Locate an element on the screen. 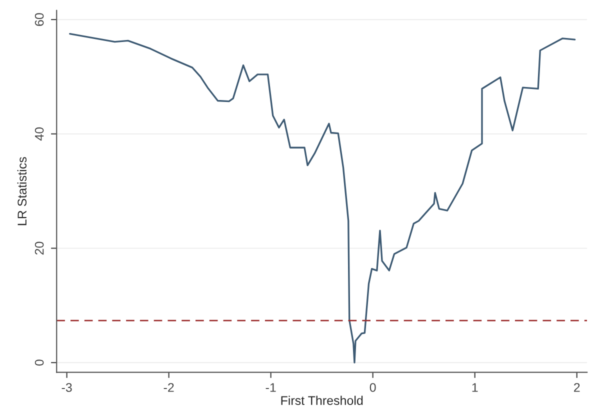 The width and height of the screenshot is (596, 416). y-tick-label: 60 is located at coordinates (39, 19).